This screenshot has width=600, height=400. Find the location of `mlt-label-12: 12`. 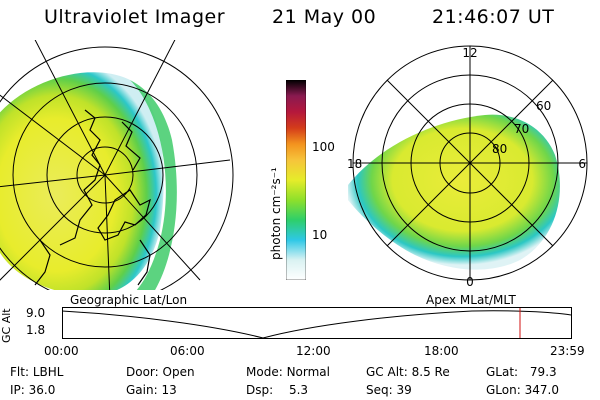

mlt-label-12: 12 is located at coordinates (469, 53).